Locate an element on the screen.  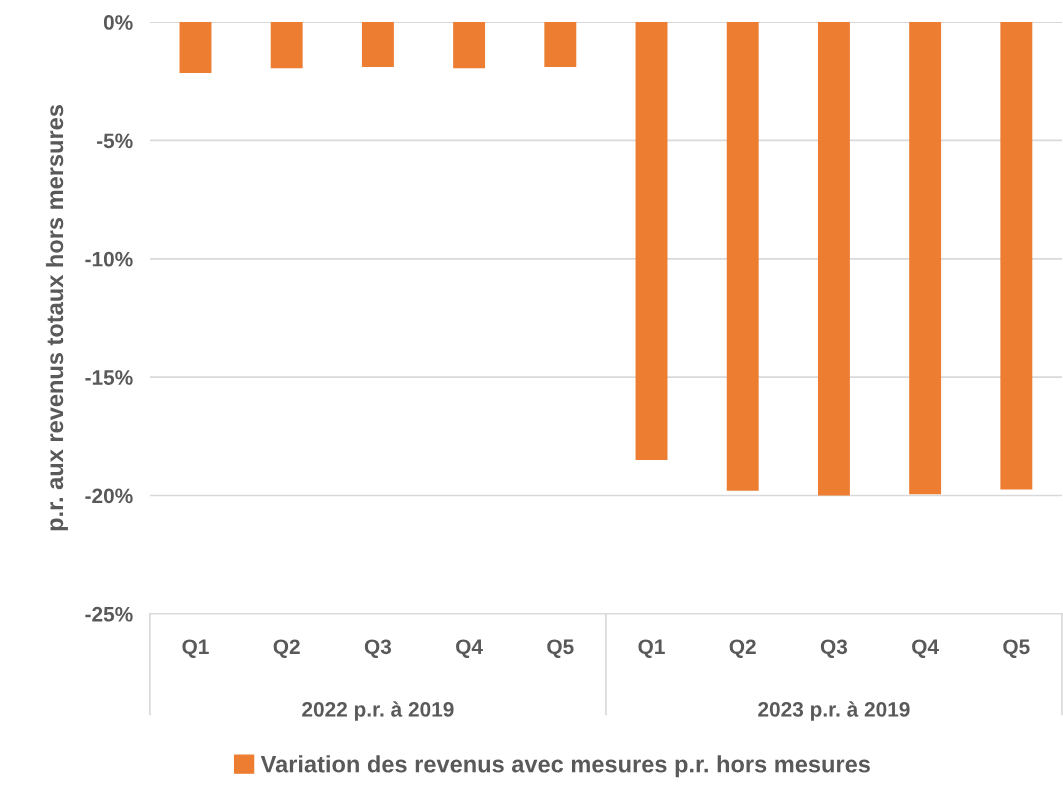
text: 2023 p.r. à 2019 is located at coordinates (834, 711).